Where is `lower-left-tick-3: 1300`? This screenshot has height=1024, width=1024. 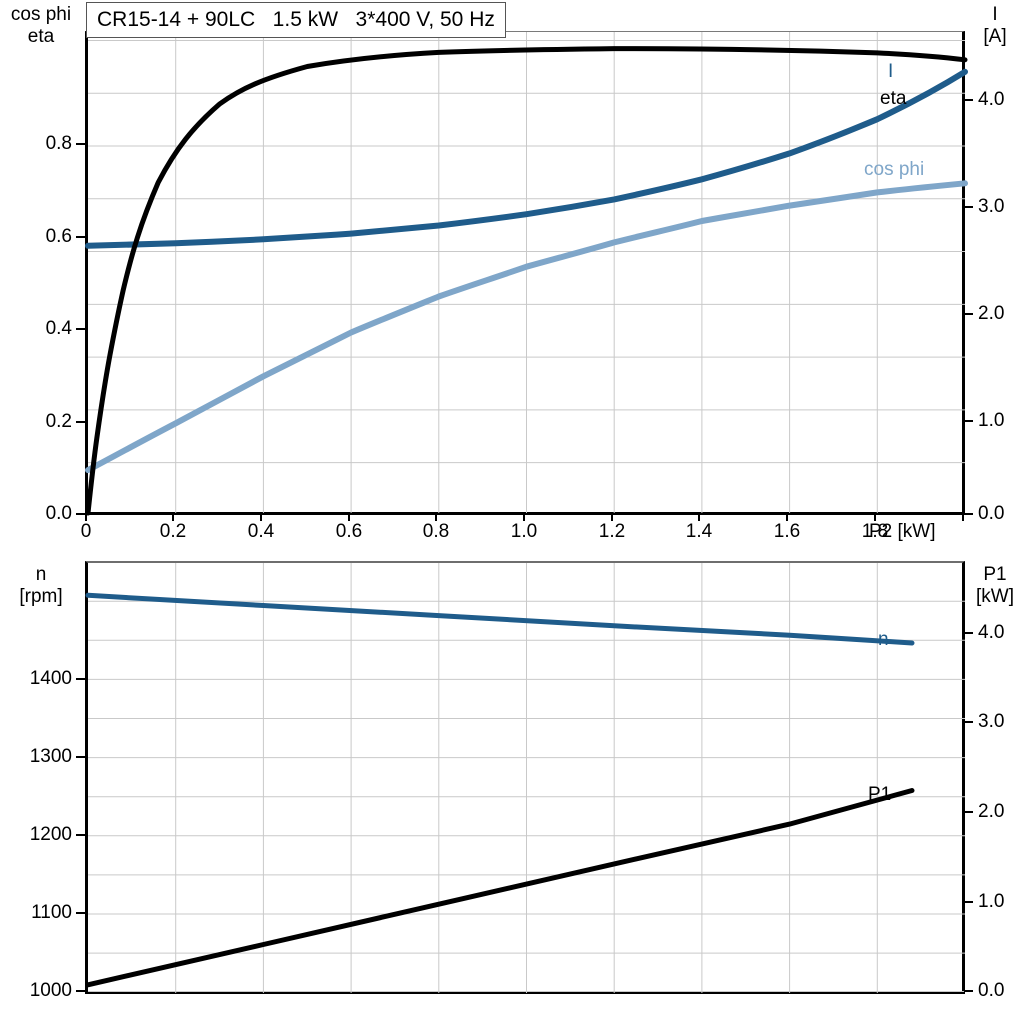
lower-left-tick-3: 1300 is located at coordinates (50, 756).